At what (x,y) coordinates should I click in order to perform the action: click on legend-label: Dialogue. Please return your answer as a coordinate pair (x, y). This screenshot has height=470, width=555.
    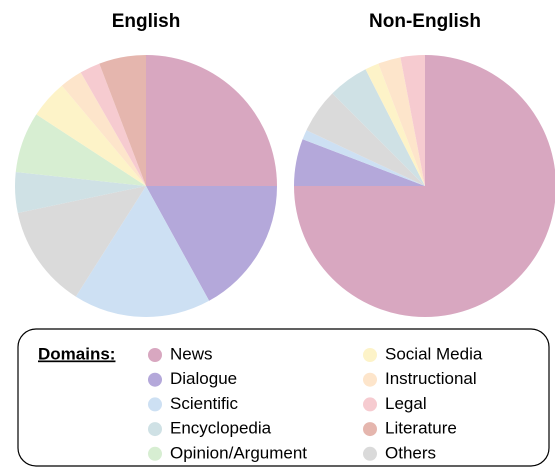
    Looking at the image, I should click on (203, 378).